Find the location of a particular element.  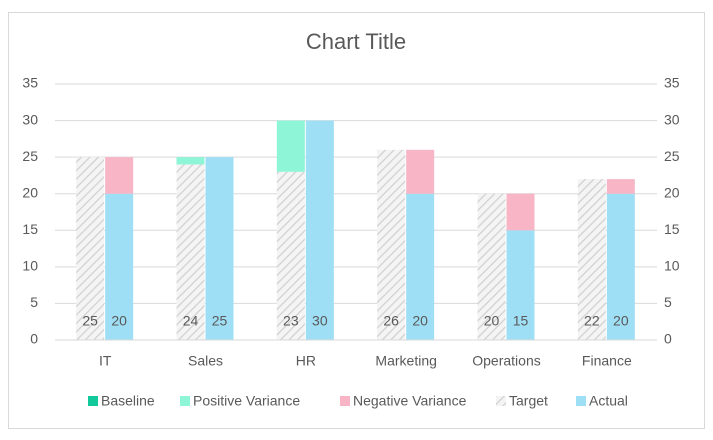

y-tick-label: 5 is located at coordinates (34, 302).